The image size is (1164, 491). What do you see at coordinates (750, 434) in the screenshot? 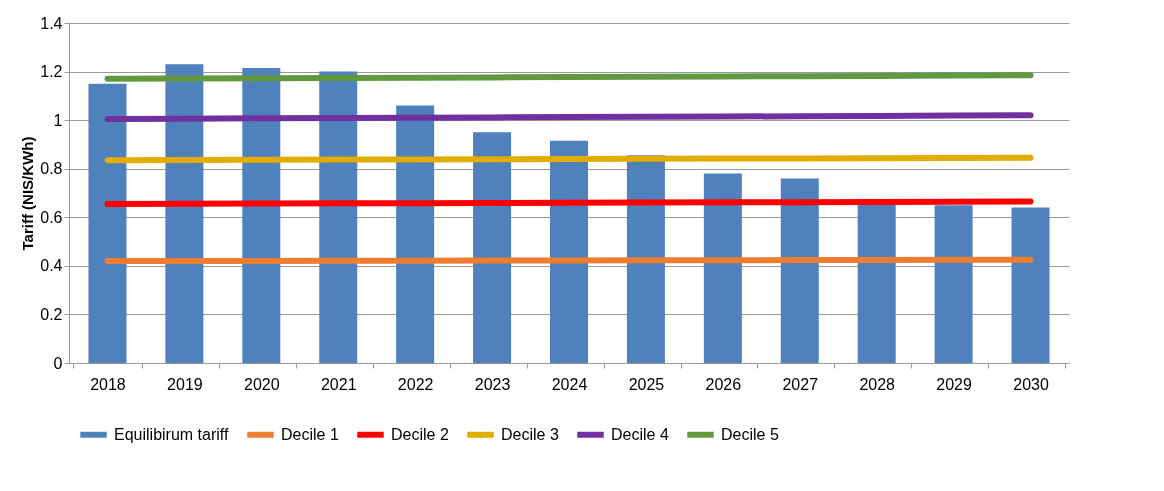
I see `legend-label: Decile 5` at bounding box center [750, 434].